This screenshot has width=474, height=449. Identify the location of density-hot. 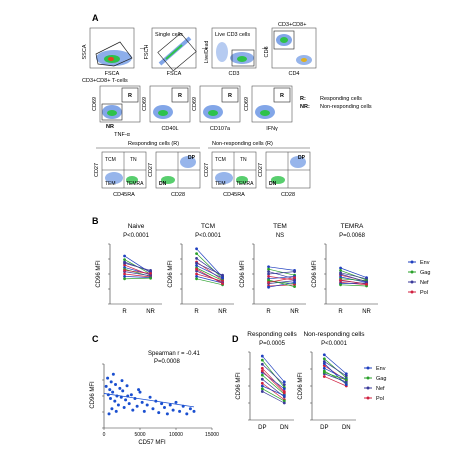
(111, 59).